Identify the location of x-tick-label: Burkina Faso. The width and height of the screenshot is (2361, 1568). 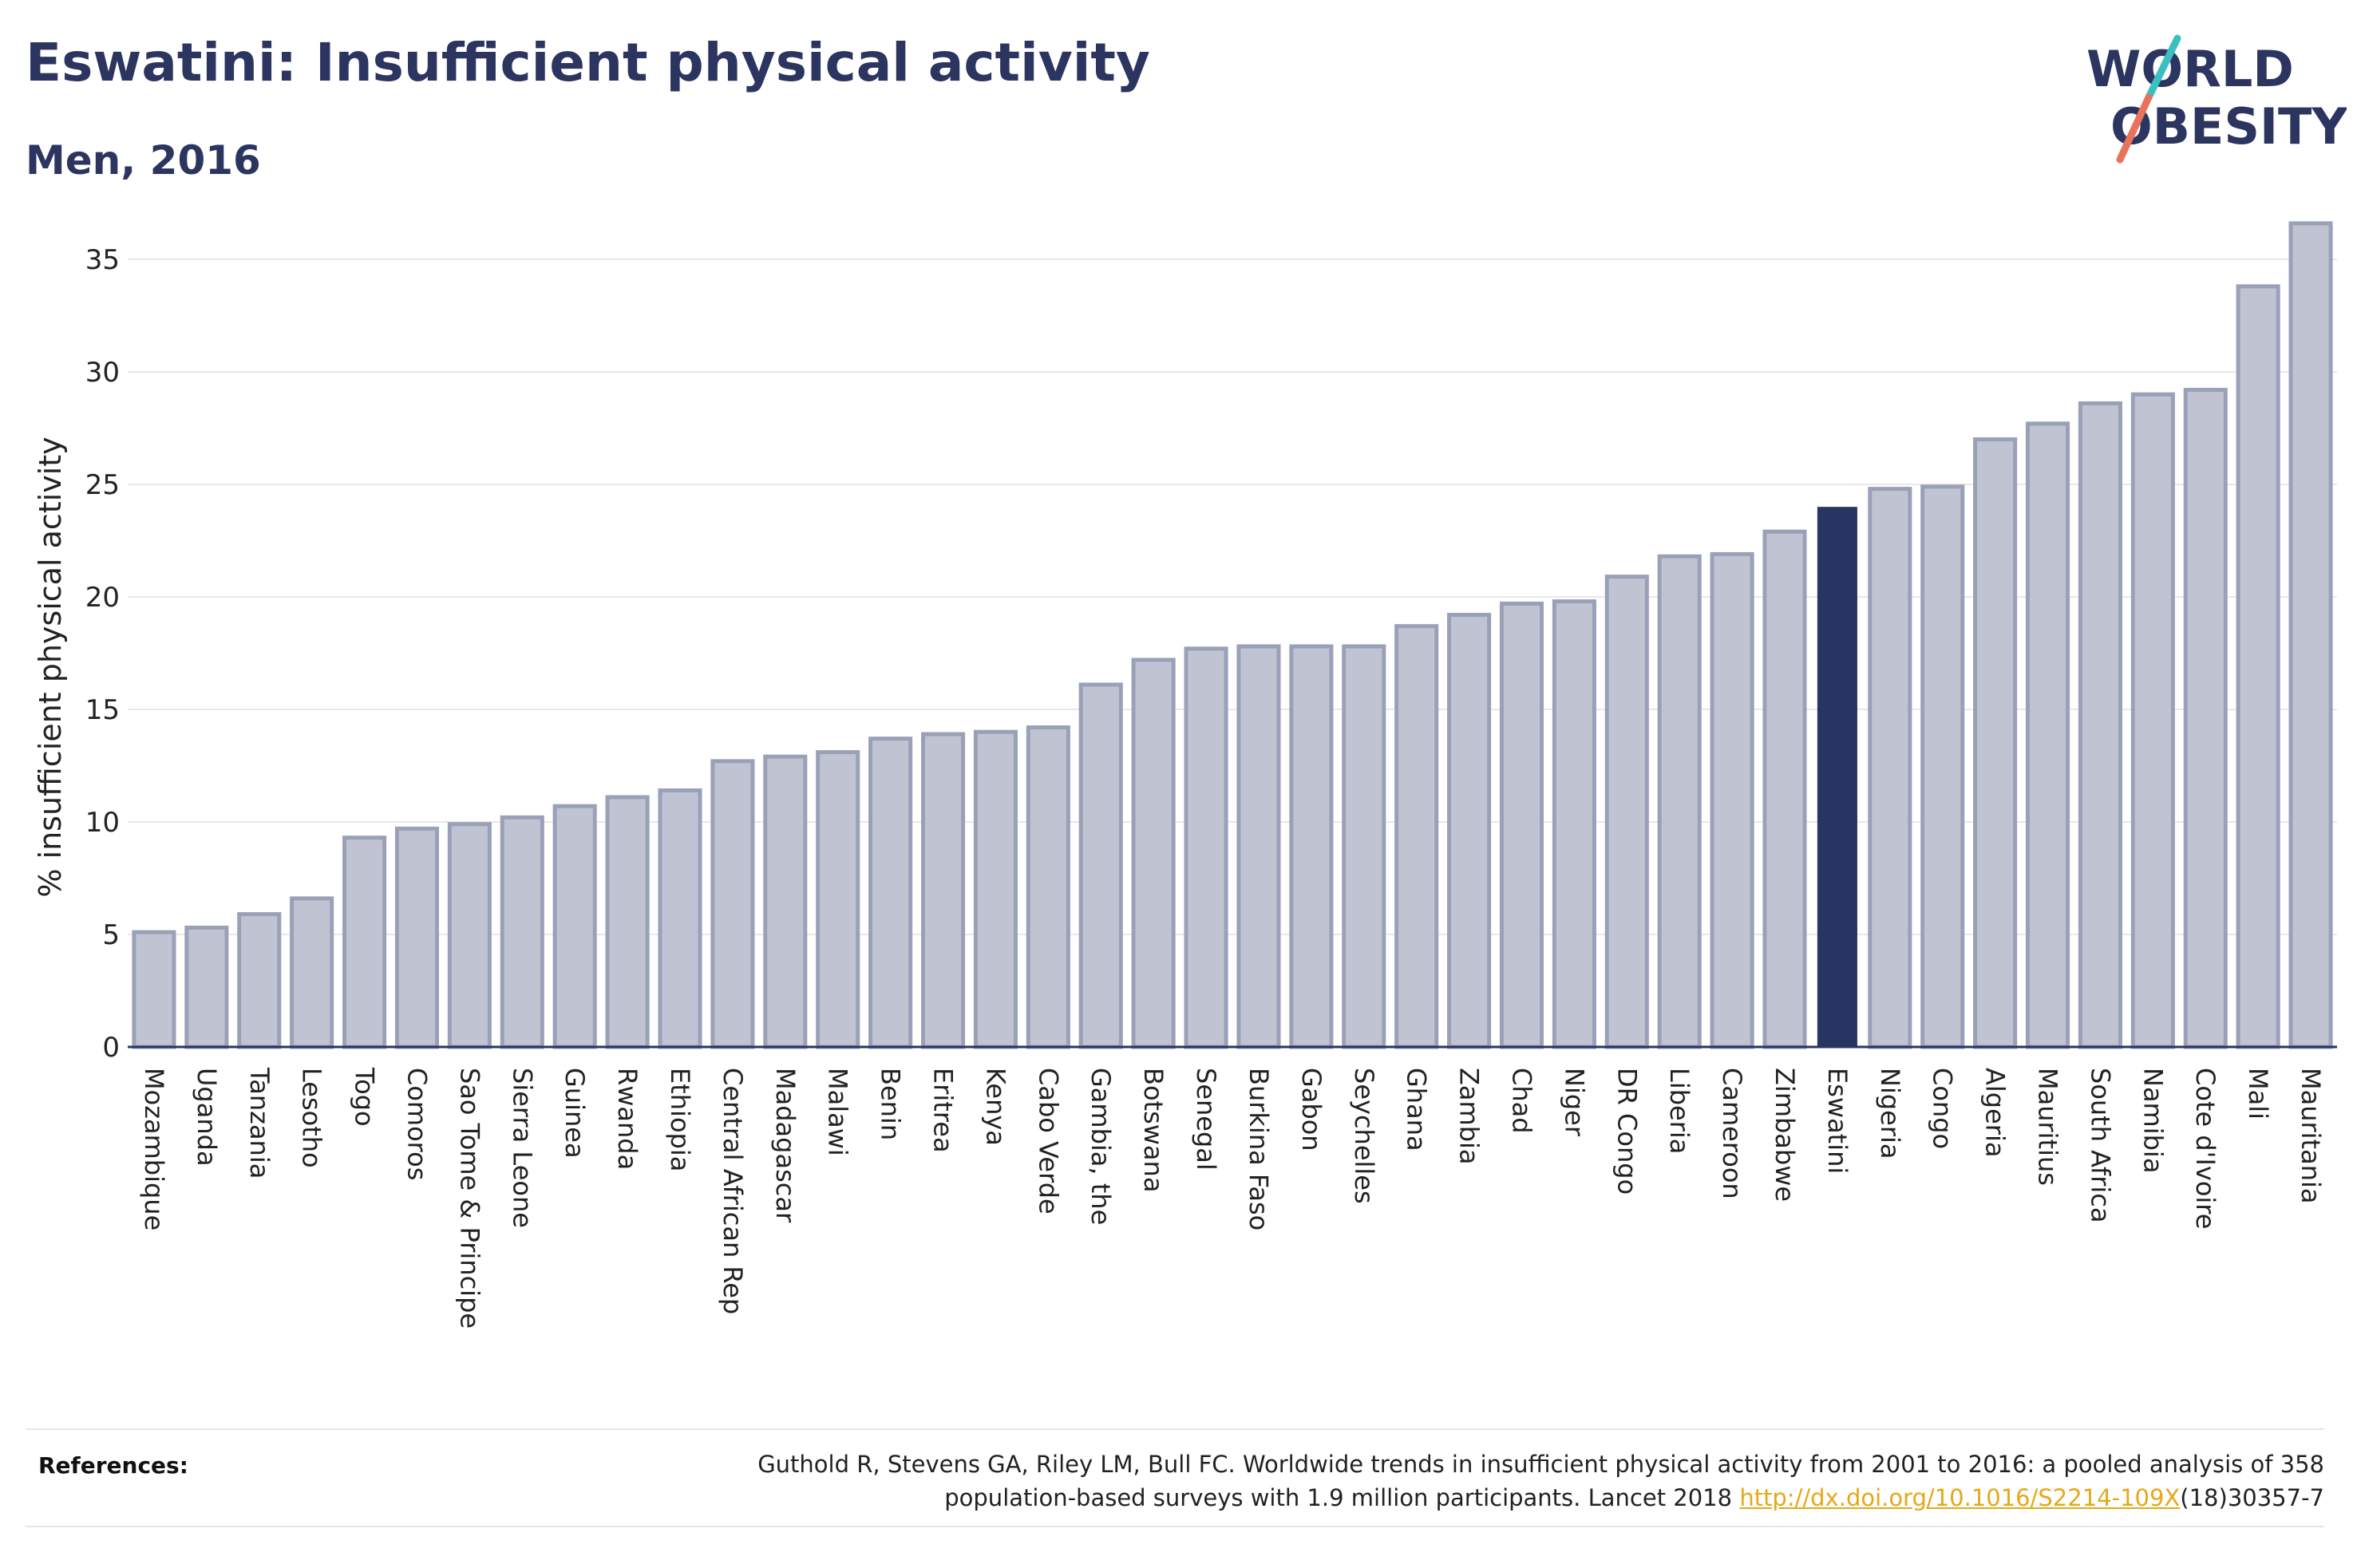
(1259, 1149).